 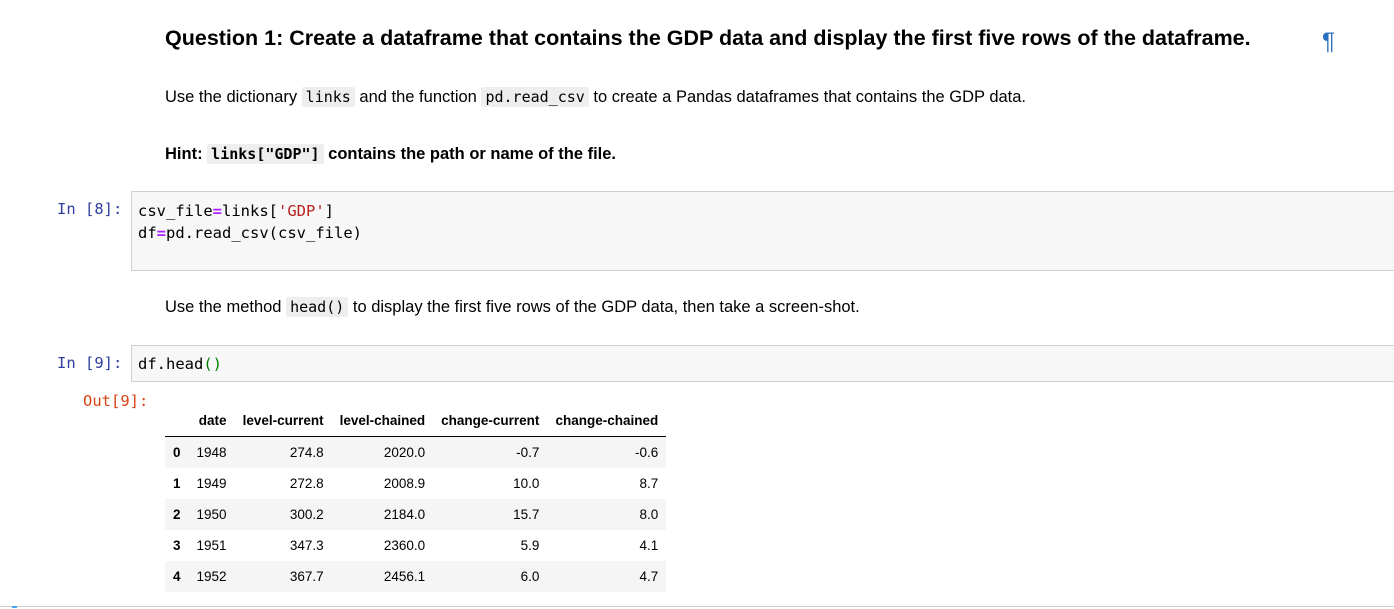 I want to click on table-row: 4 1952 367.7 2456.1 6.0 4.7, so click(x=416, y=576).